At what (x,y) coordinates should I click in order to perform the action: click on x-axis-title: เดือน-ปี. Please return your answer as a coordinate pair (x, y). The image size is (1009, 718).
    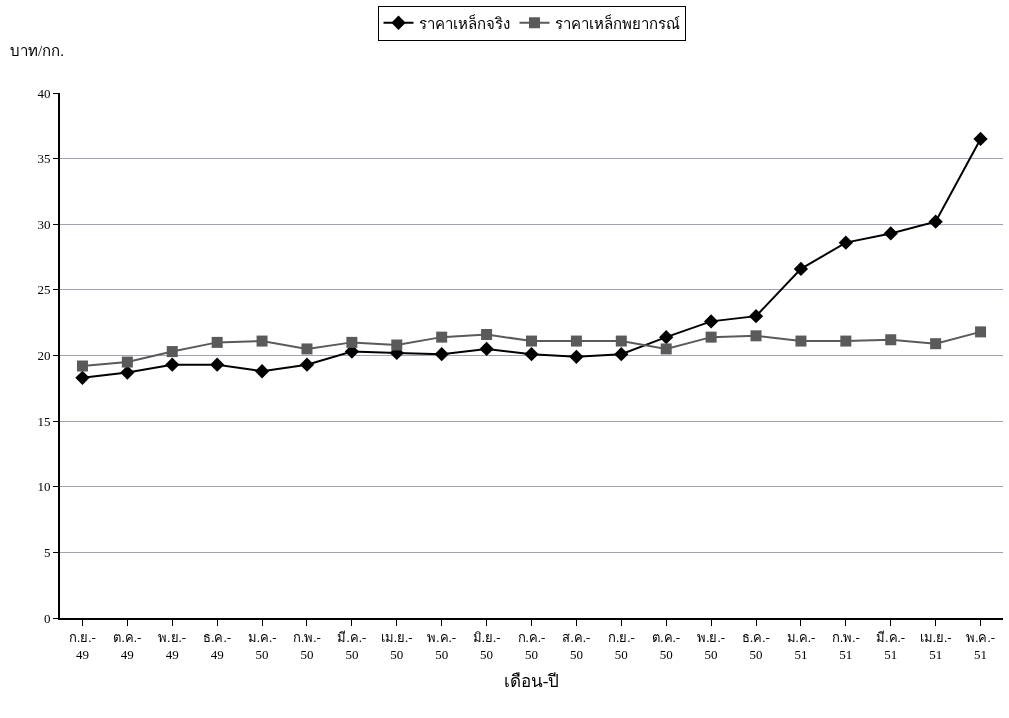
    Looking at the image, I should click on (531, 682).